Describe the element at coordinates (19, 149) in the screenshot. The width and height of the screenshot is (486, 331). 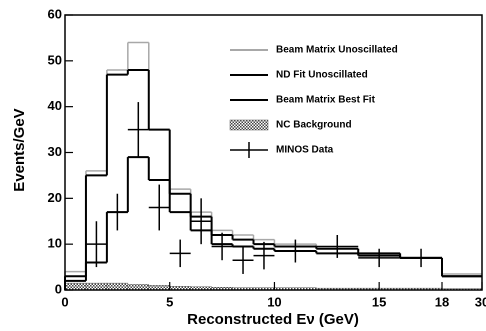
I see `y-axis-label: Events/GeV` at that location.